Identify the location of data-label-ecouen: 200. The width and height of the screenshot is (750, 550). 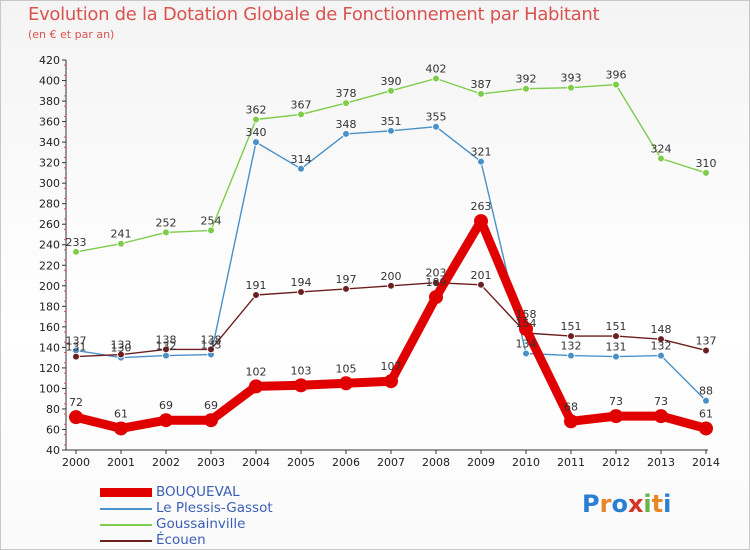
(391, 276).